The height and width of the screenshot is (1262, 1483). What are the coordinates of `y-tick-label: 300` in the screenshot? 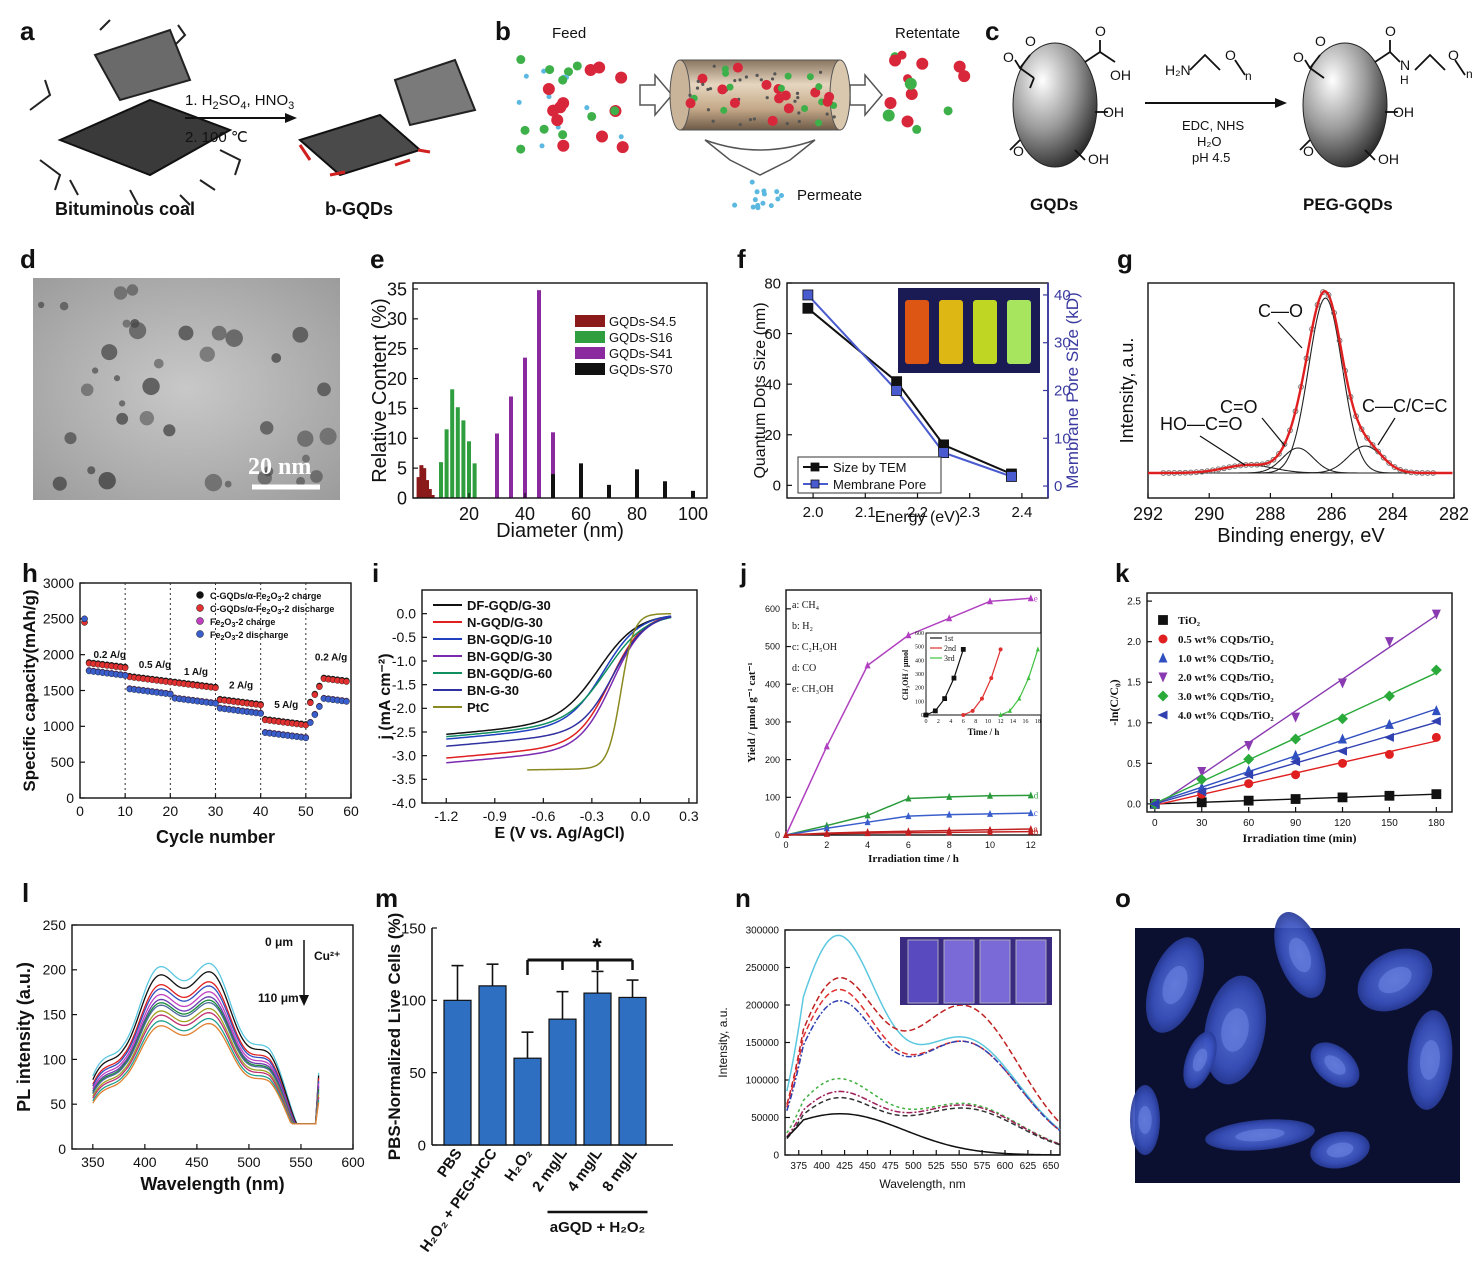 It's located at (772, 722).